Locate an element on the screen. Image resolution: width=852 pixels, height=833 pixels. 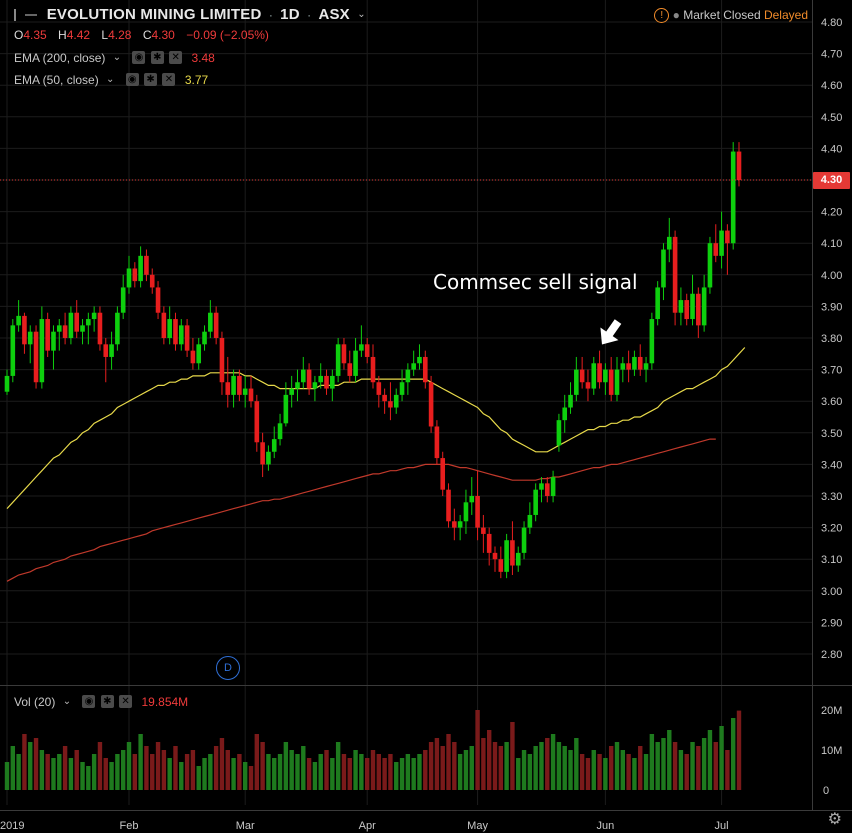
ema50-label: EMA (50, close) is located at coordinates (56, 79).